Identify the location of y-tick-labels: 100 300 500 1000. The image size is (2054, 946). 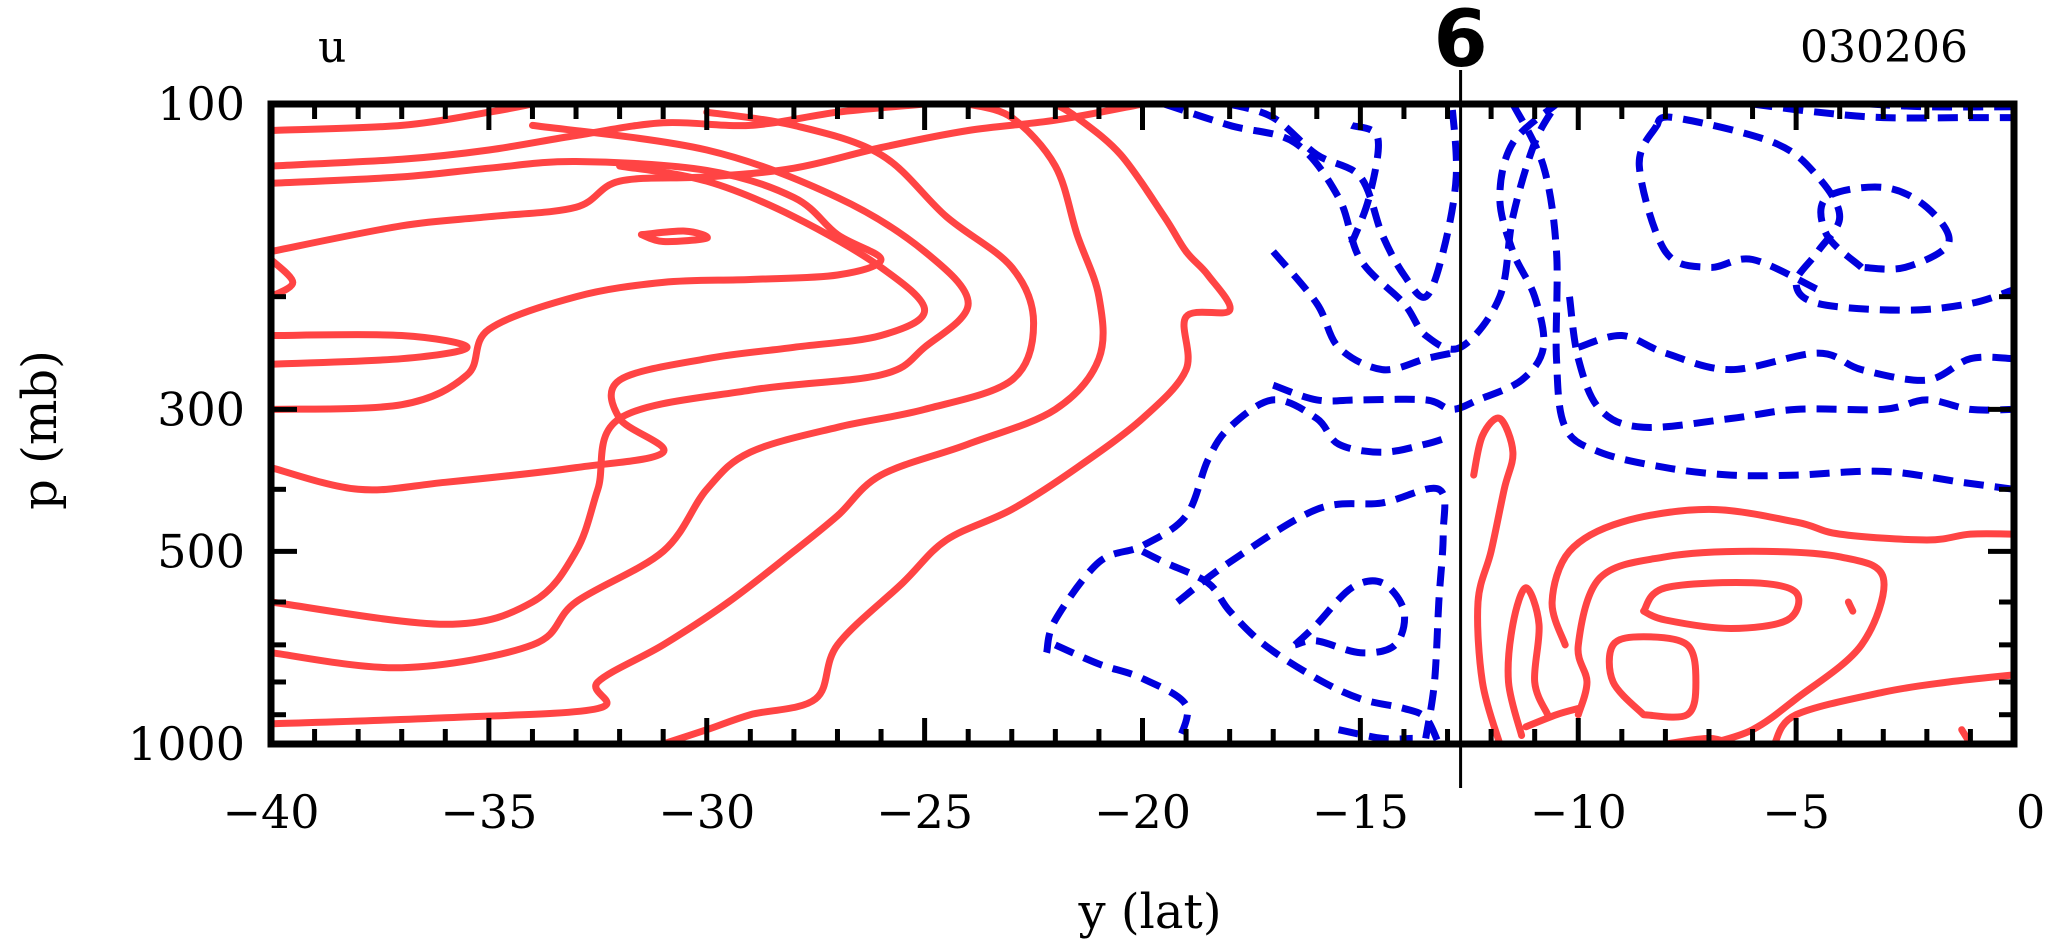
(186, 424).